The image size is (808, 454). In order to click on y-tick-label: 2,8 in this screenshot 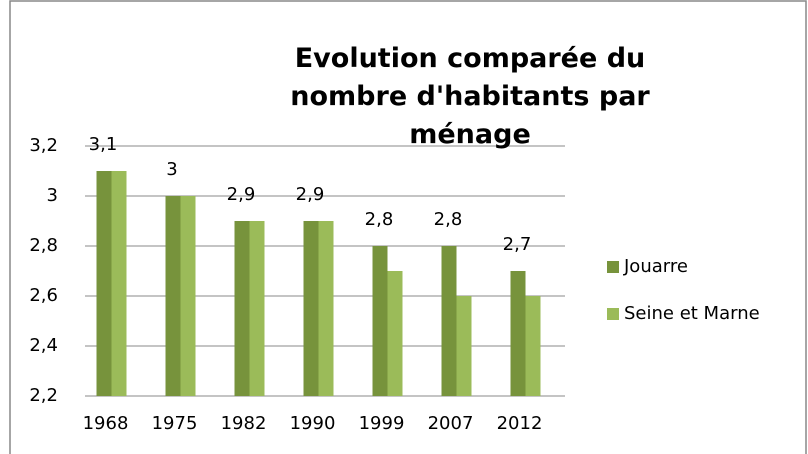, I will do `click(43, 245)`.